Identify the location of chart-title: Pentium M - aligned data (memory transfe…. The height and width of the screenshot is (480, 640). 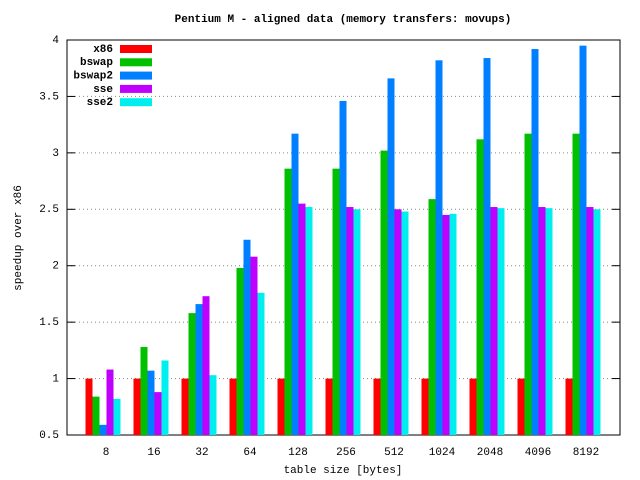
(343, 20).